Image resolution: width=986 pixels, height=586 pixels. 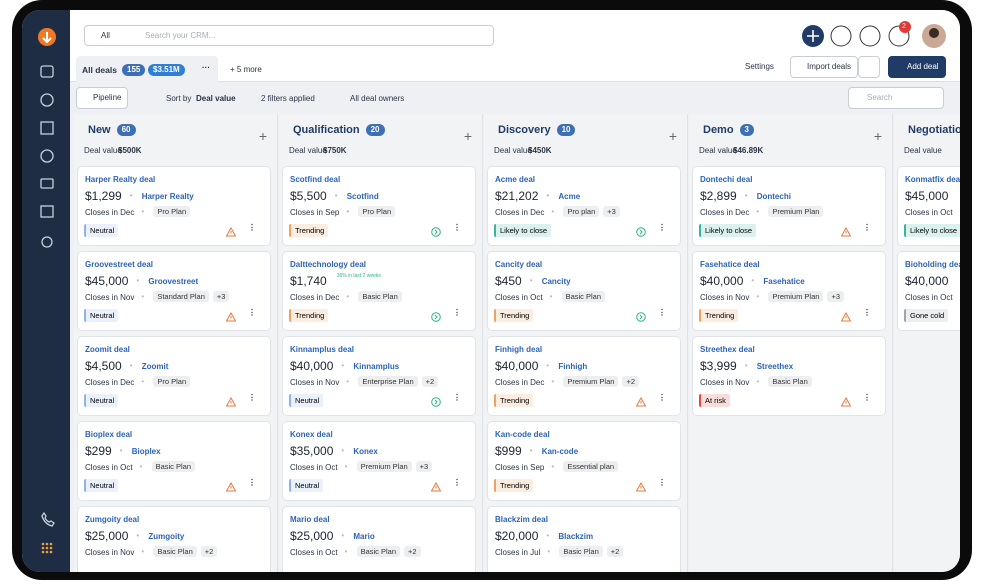 What do you see at coordinates (932, 179) in the screenshot?
I see `deal-title: Konmatfix deal` at bounding box center [932, 179].